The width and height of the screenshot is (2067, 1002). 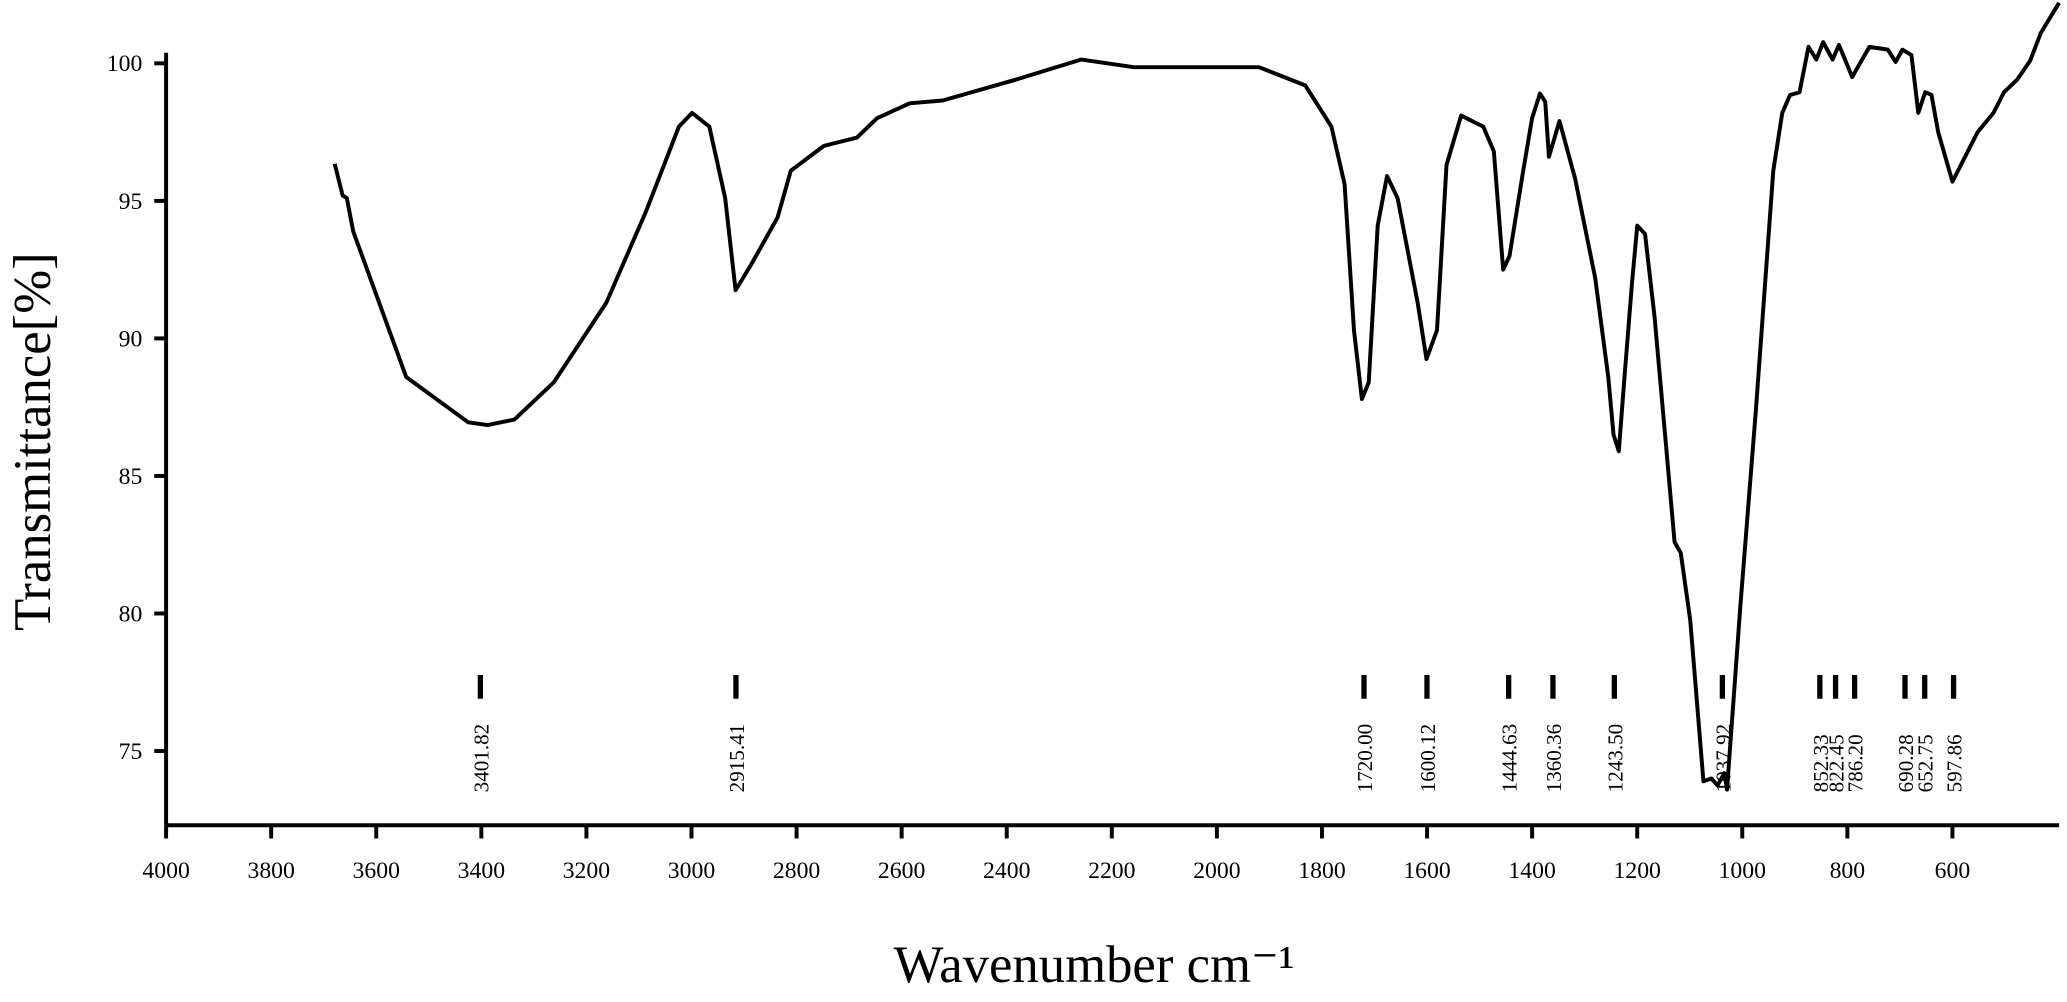 I want to click on x-tick-label: 2200, so click(x=1111, y=871).